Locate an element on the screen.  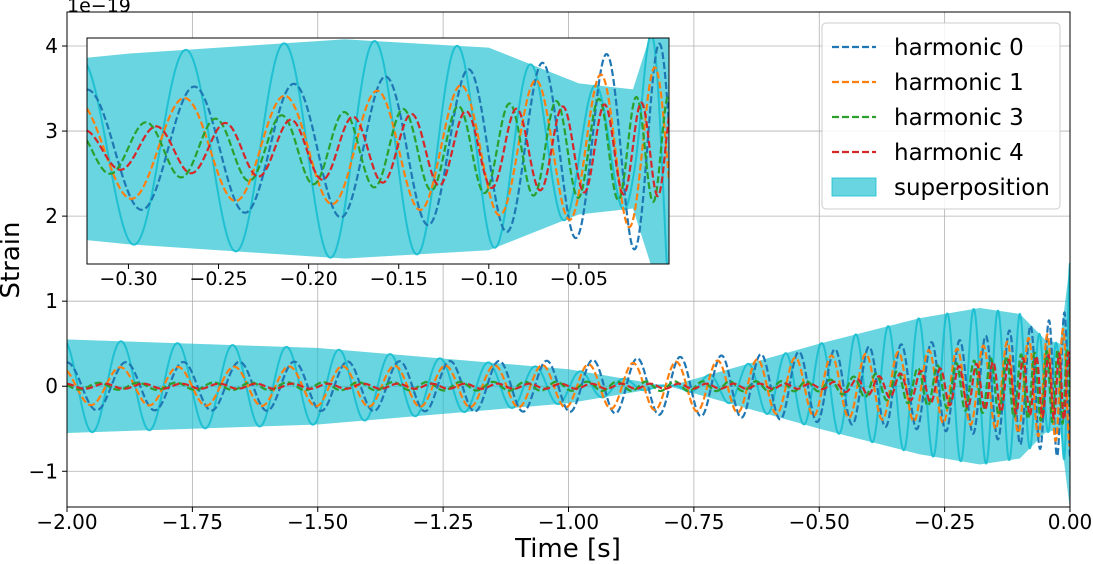
legend-label: harmonic 1 is located at coordinates (959, 83).